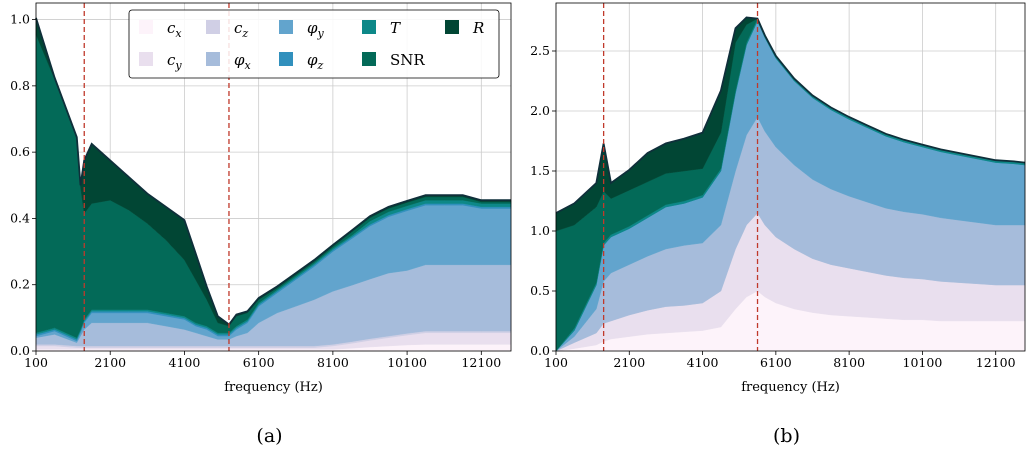  I want to click on legend-swatch-c-x, so click(146, 27).